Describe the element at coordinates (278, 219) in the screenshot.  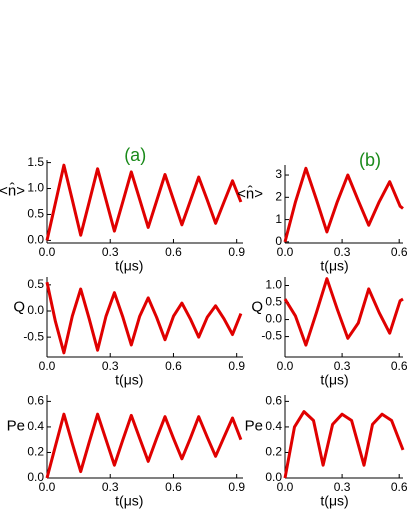
I see `y-tick-label: 1` at that location.